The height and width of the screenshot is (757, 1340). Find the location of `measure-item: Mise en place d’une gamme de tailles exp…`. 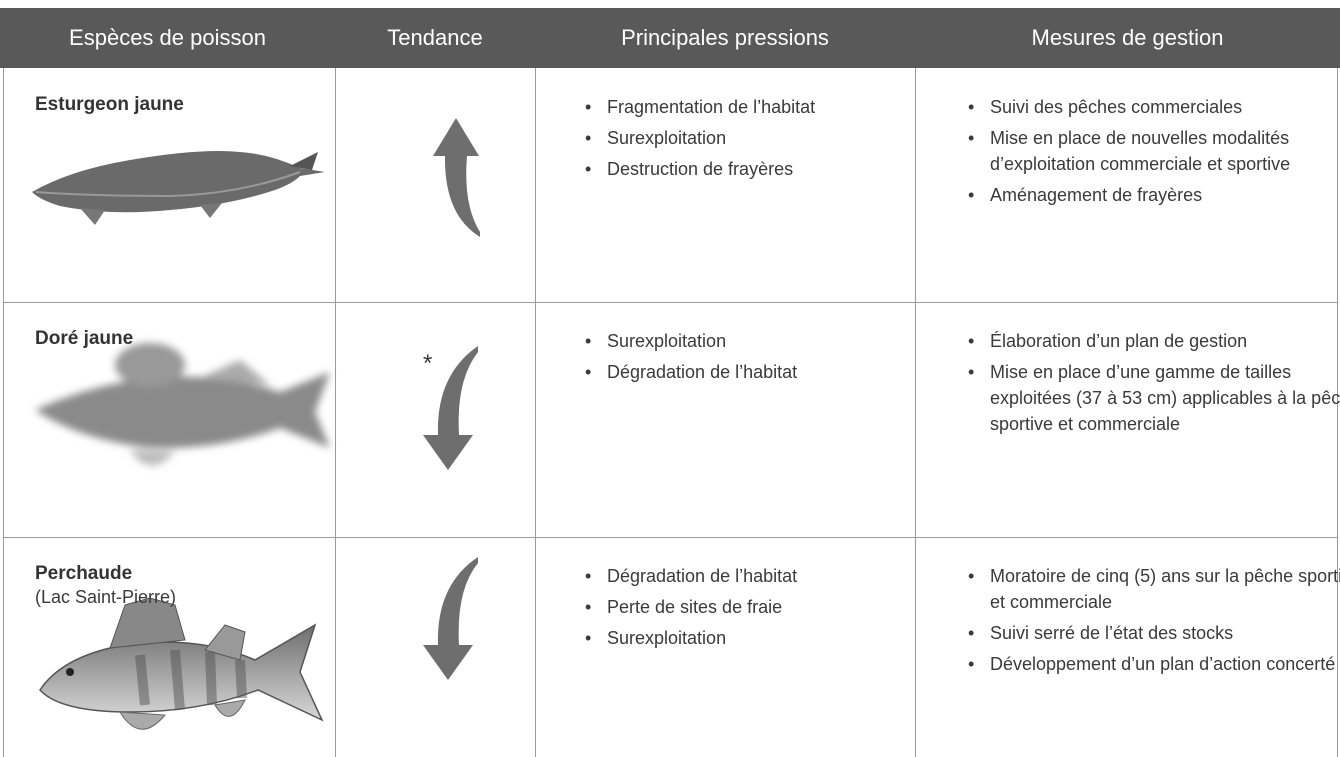

measure-item: Mise en place d’une gamme de tailles exp… is located at coordinates (1154, 398).